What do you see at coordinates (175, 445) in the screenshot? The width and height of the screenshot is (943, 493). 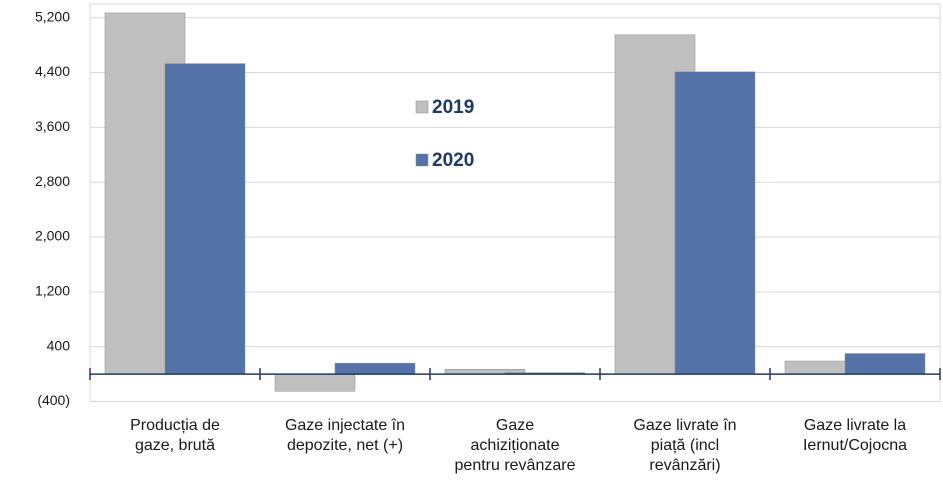 I see `x-tick-label-line: gaze, brută` at bounding box center [175, 445].